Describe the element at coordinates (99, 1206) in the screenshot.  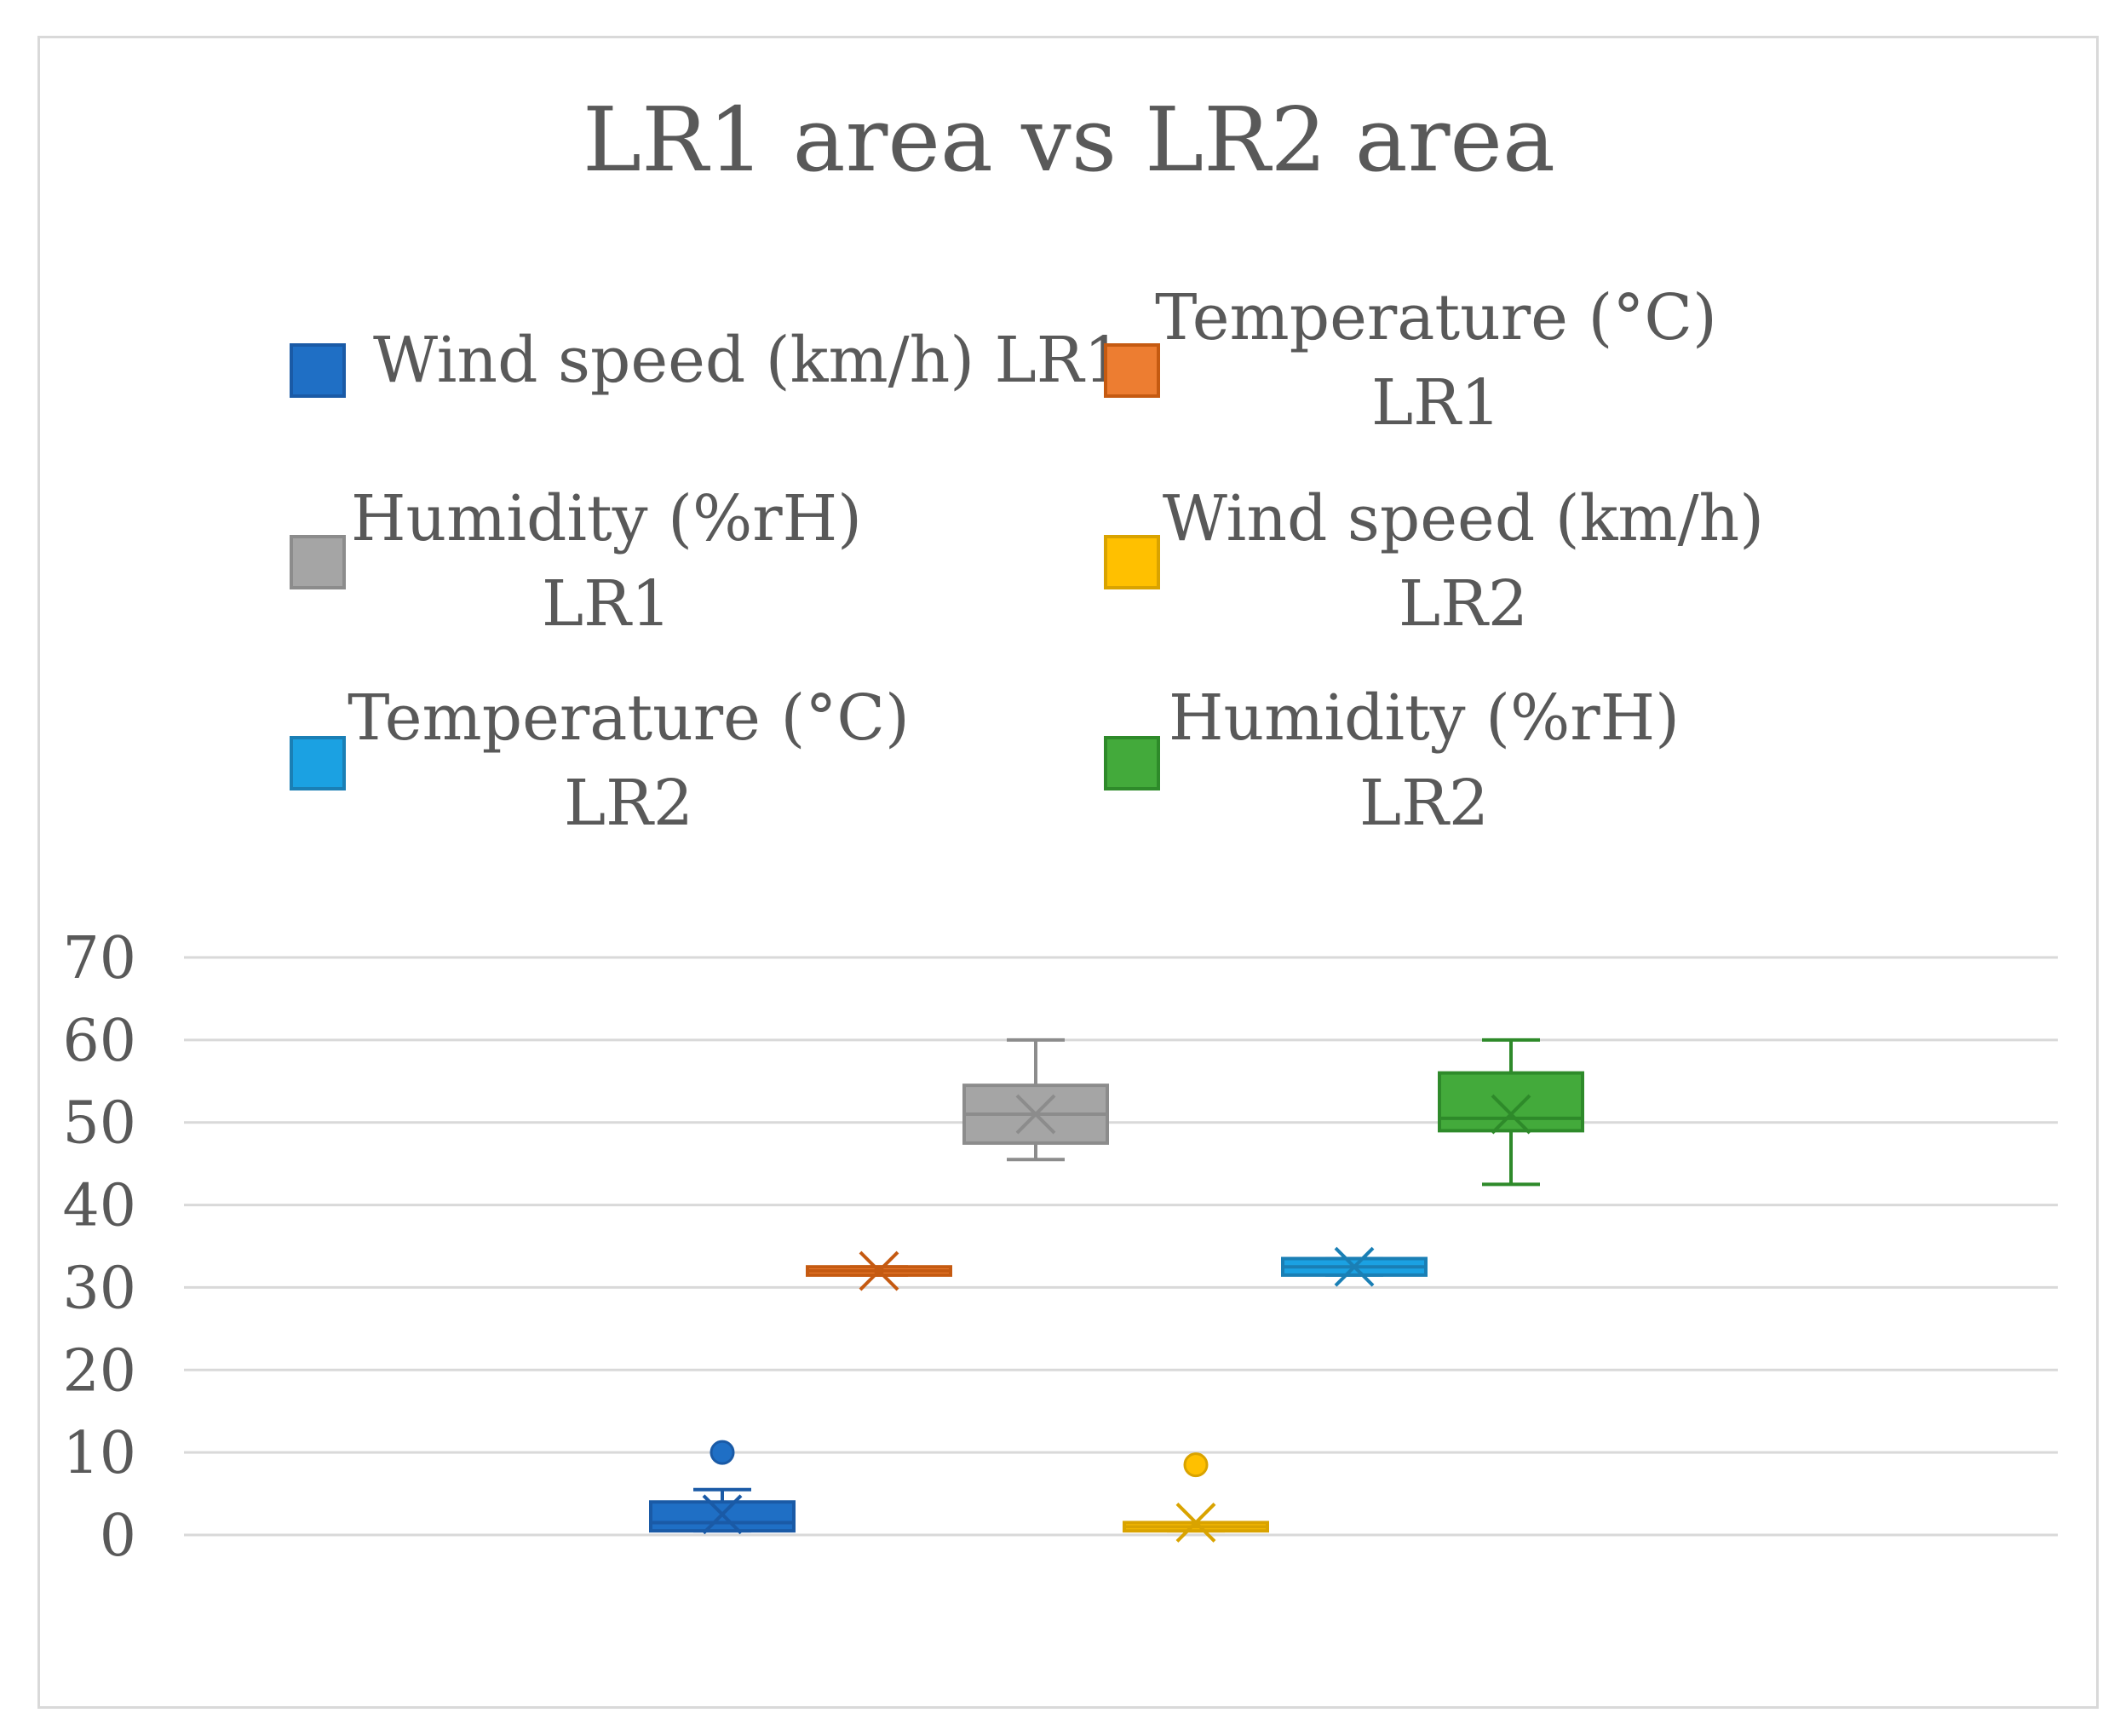
I see `y-tick-label: 40` at that location.